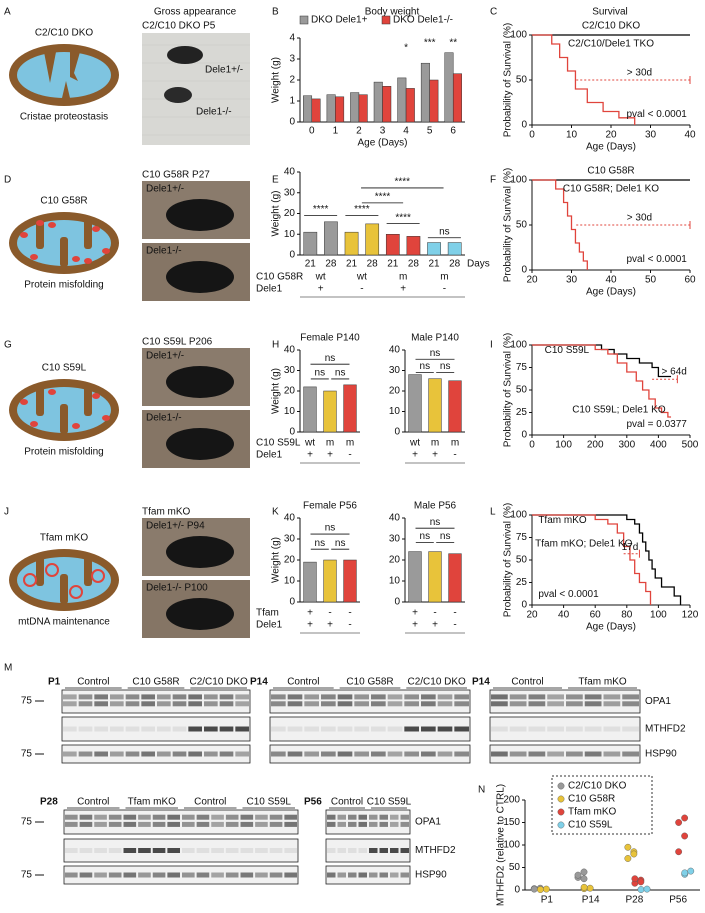 The width and height of the screenshot is (705, 913). What do you see at coordinates (290, 234) in the screenshot?
I see `y-tick-label: 10` at bounding box center [290, 234].